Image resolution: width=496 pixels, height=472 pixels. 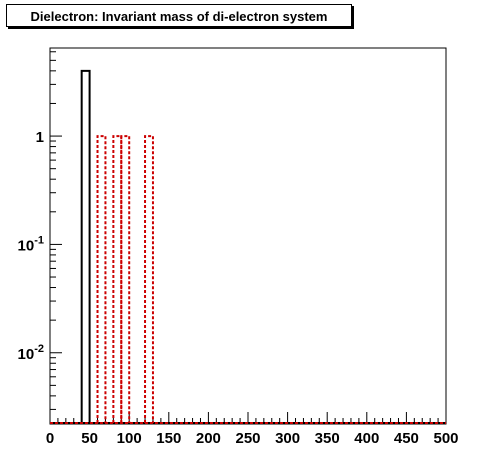 I want to click on x-tick-label: 200, so click(x=208, y=438).